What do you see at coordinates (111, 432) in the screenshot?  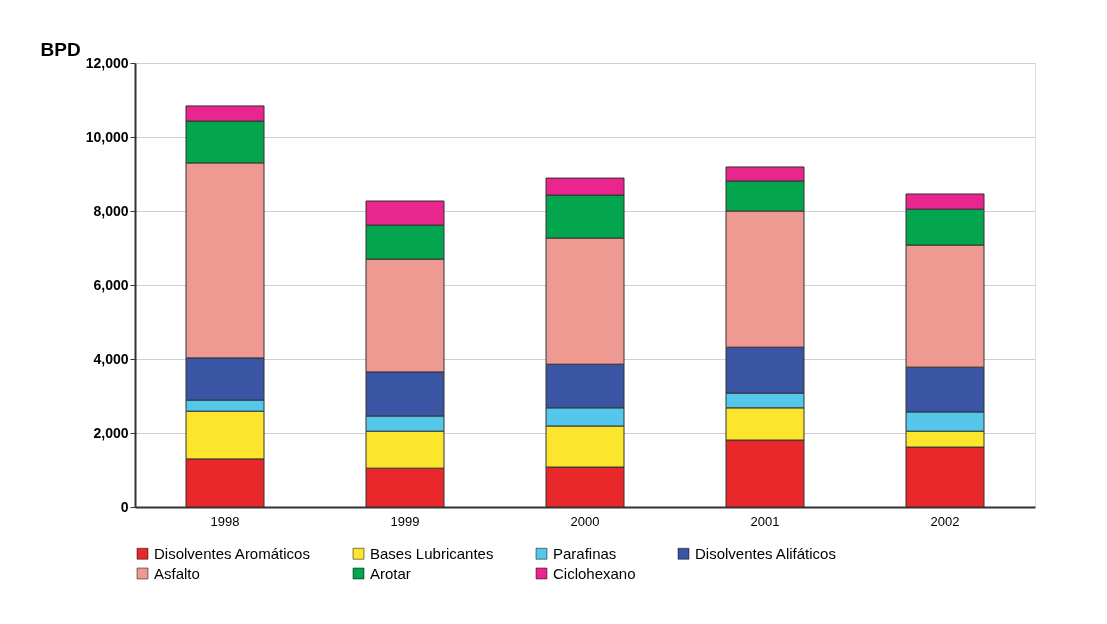 I see `y-tick-label: 2,000` at bounding box center [111, 432].